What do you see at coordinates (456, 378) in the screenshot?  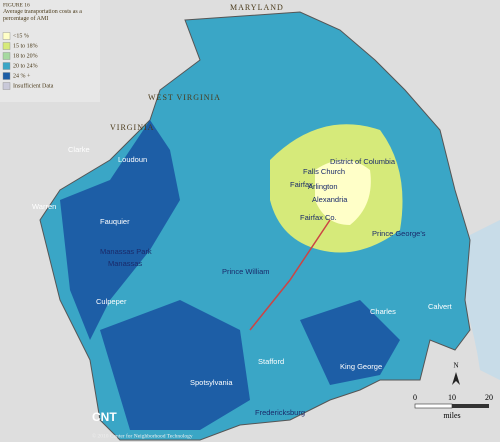 I see `north-arrow` at bounding box center [456, 378].